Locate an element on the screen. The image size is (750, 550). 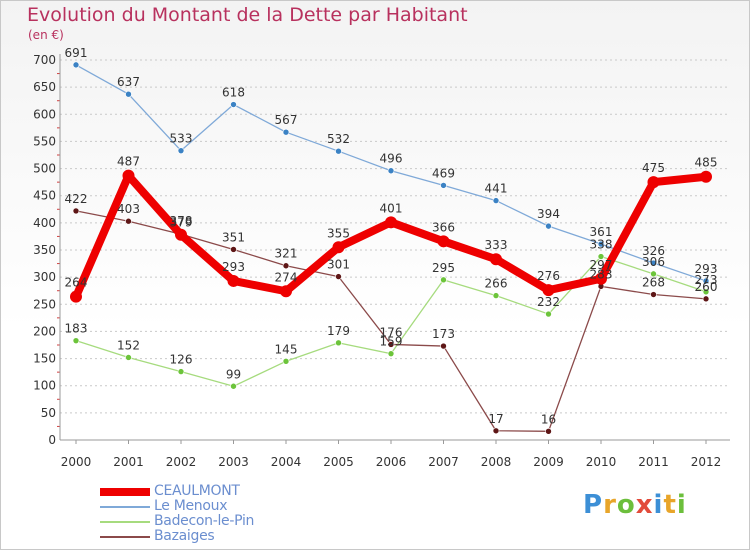
y-tick-label: 450 is located at coordinates (44, 196).